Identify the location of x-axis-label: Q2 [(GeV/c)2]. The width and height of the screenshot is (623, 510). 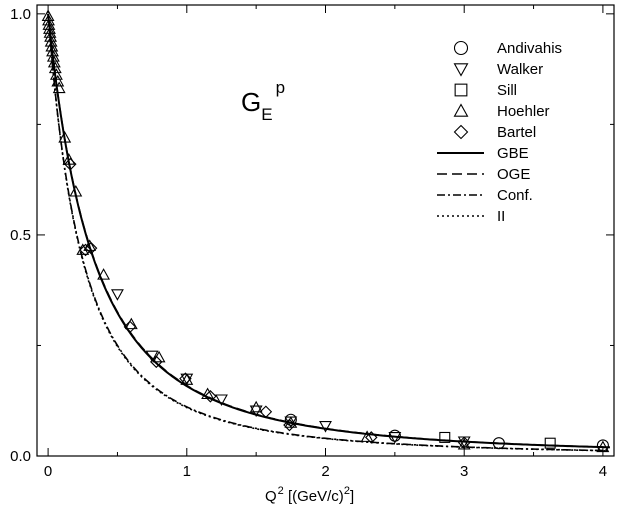
(309, 495).